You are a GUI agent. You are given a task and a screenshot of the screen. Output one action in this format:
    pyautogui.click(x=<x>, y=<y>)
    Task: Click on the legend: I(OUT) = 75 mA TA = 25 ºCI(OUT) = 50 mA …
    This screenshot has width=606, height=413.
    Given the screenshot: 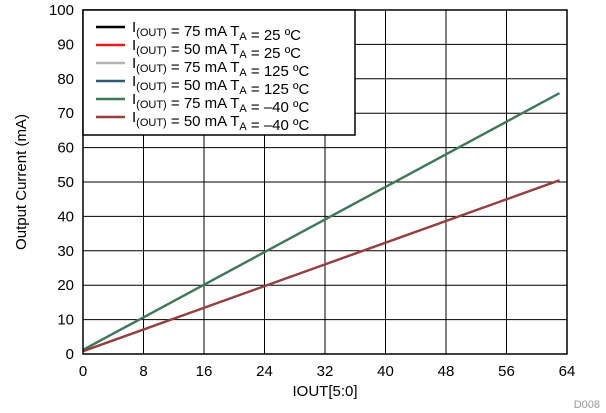 What is the action you would take?
    pyautogui.click(x=219, y=72)
    